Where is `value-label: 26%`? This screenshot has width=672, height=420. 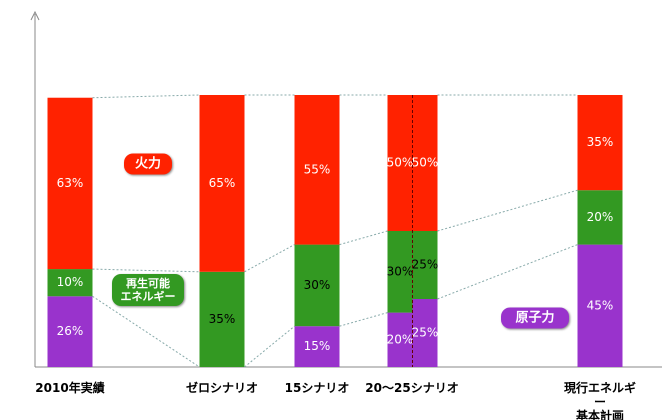 value-label: 26% is located at coordinates (70, 331).